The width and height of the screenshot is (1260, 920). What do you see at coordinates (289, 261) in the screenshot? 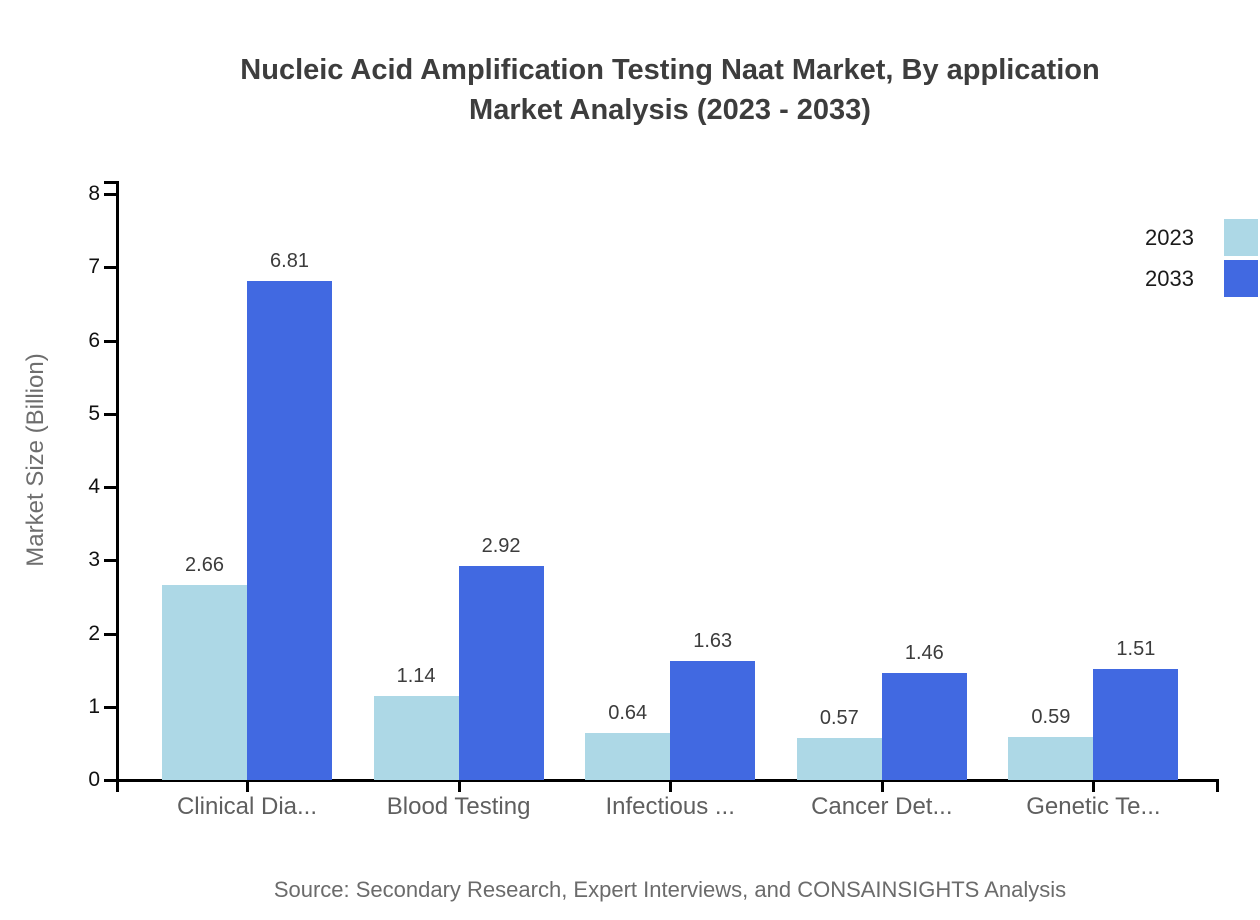
I see `value-label: 6.81` at bounding box center [289, 261].